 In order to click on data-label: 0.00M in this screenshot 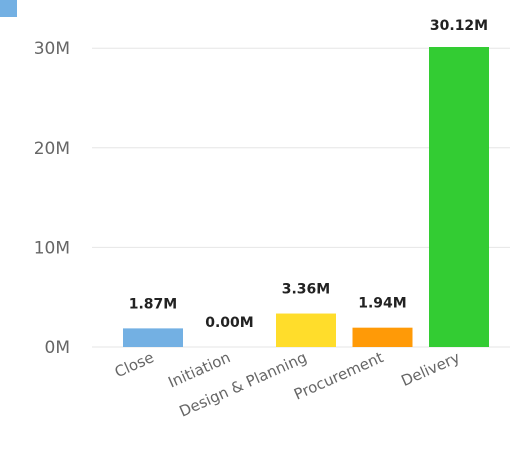, I will do `click(229, 323)`.